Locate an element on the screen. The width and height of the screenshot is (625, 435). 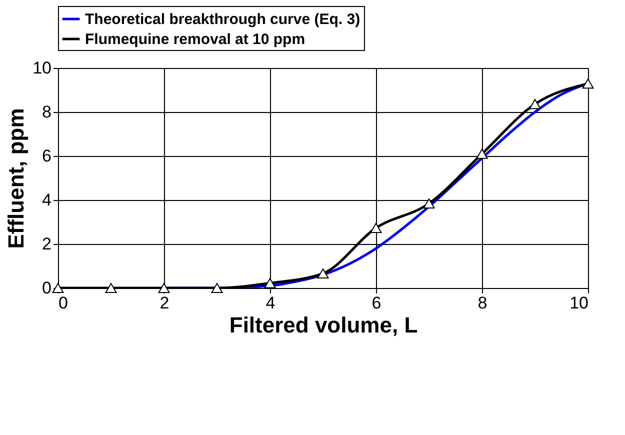
y-tick-label: 2 is located at coordinates (47, 244).